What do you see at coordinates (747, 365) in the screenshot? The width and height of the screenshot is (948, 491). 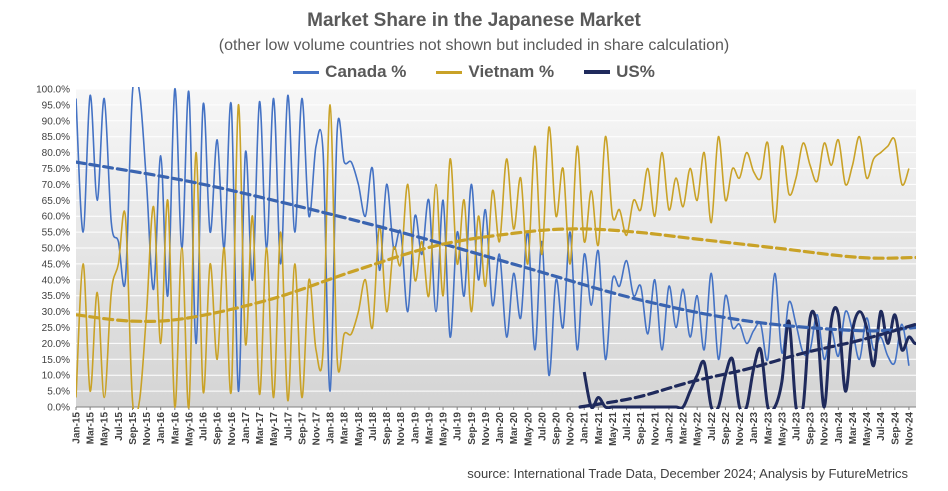 I see `trendline-us-trend` at bounding box center [747, 365].